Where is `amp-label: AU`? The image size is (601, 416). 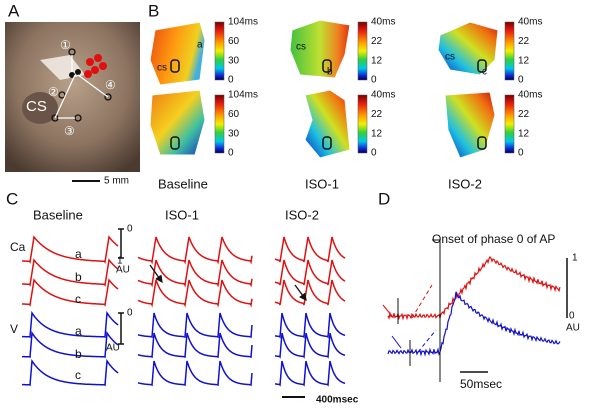 amp-label: AU is located at coordinates (123, 270).